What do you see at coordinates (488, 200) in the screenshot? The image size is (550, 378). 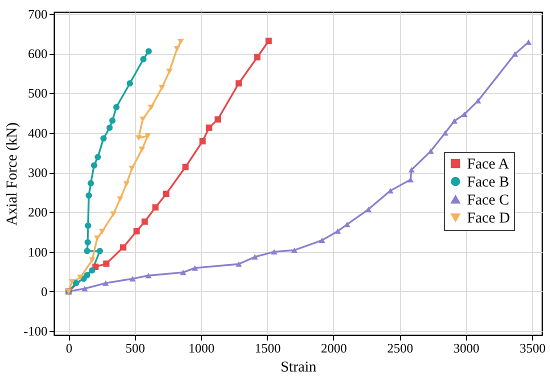 I see `legend-label: Face C` at bounding box center [488, 200].